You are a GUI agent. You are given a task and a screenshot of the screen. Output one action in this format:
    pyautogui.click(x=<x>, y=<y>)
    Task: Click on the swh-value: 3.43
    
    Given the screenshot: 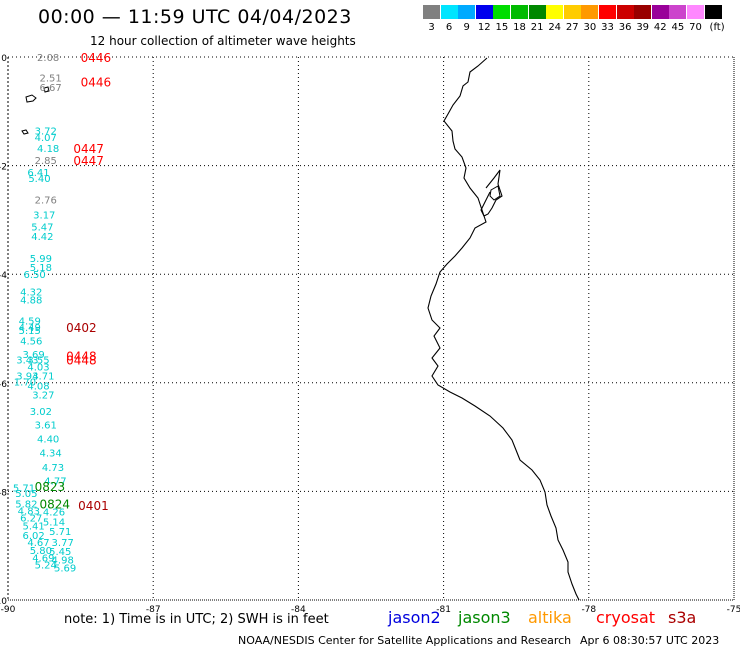 What is the action you would take?
    pyautogui.click(x=27, y=360)
    